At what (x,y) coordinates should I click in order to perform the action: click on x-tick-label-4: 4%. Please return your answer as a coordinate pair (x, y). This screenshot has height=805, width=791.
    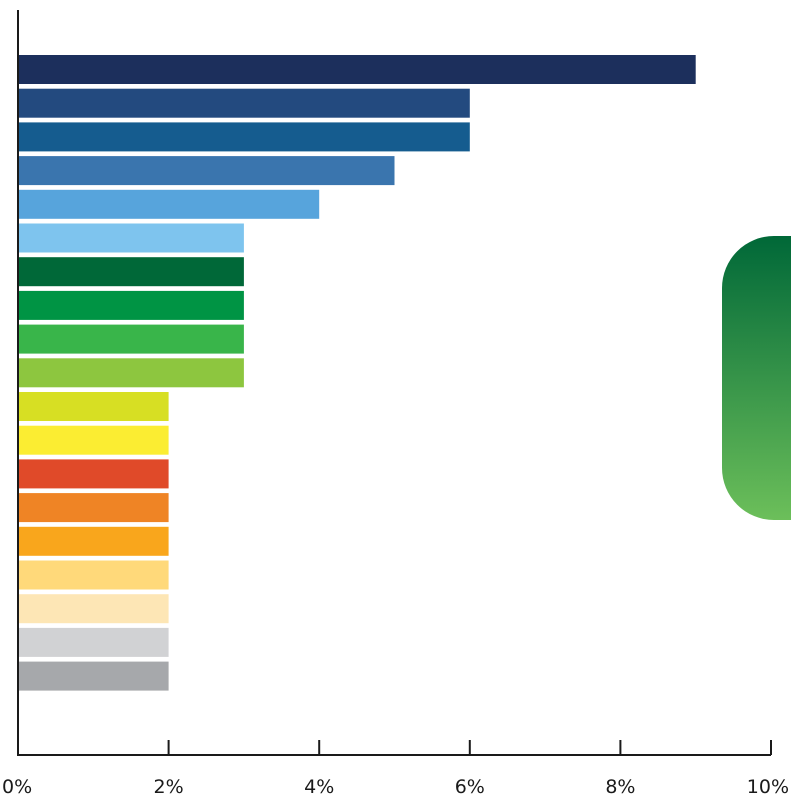
    Looking at the image, I should click on (319, 787).